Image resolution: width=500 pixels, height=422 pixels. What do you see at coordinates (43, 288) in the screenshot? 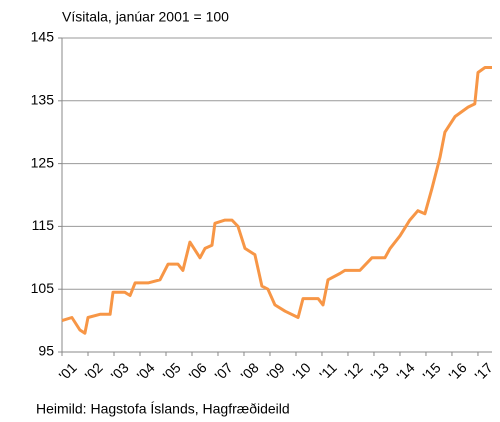
I see `y-tick-label: 105` at bounding box center [43, 288].